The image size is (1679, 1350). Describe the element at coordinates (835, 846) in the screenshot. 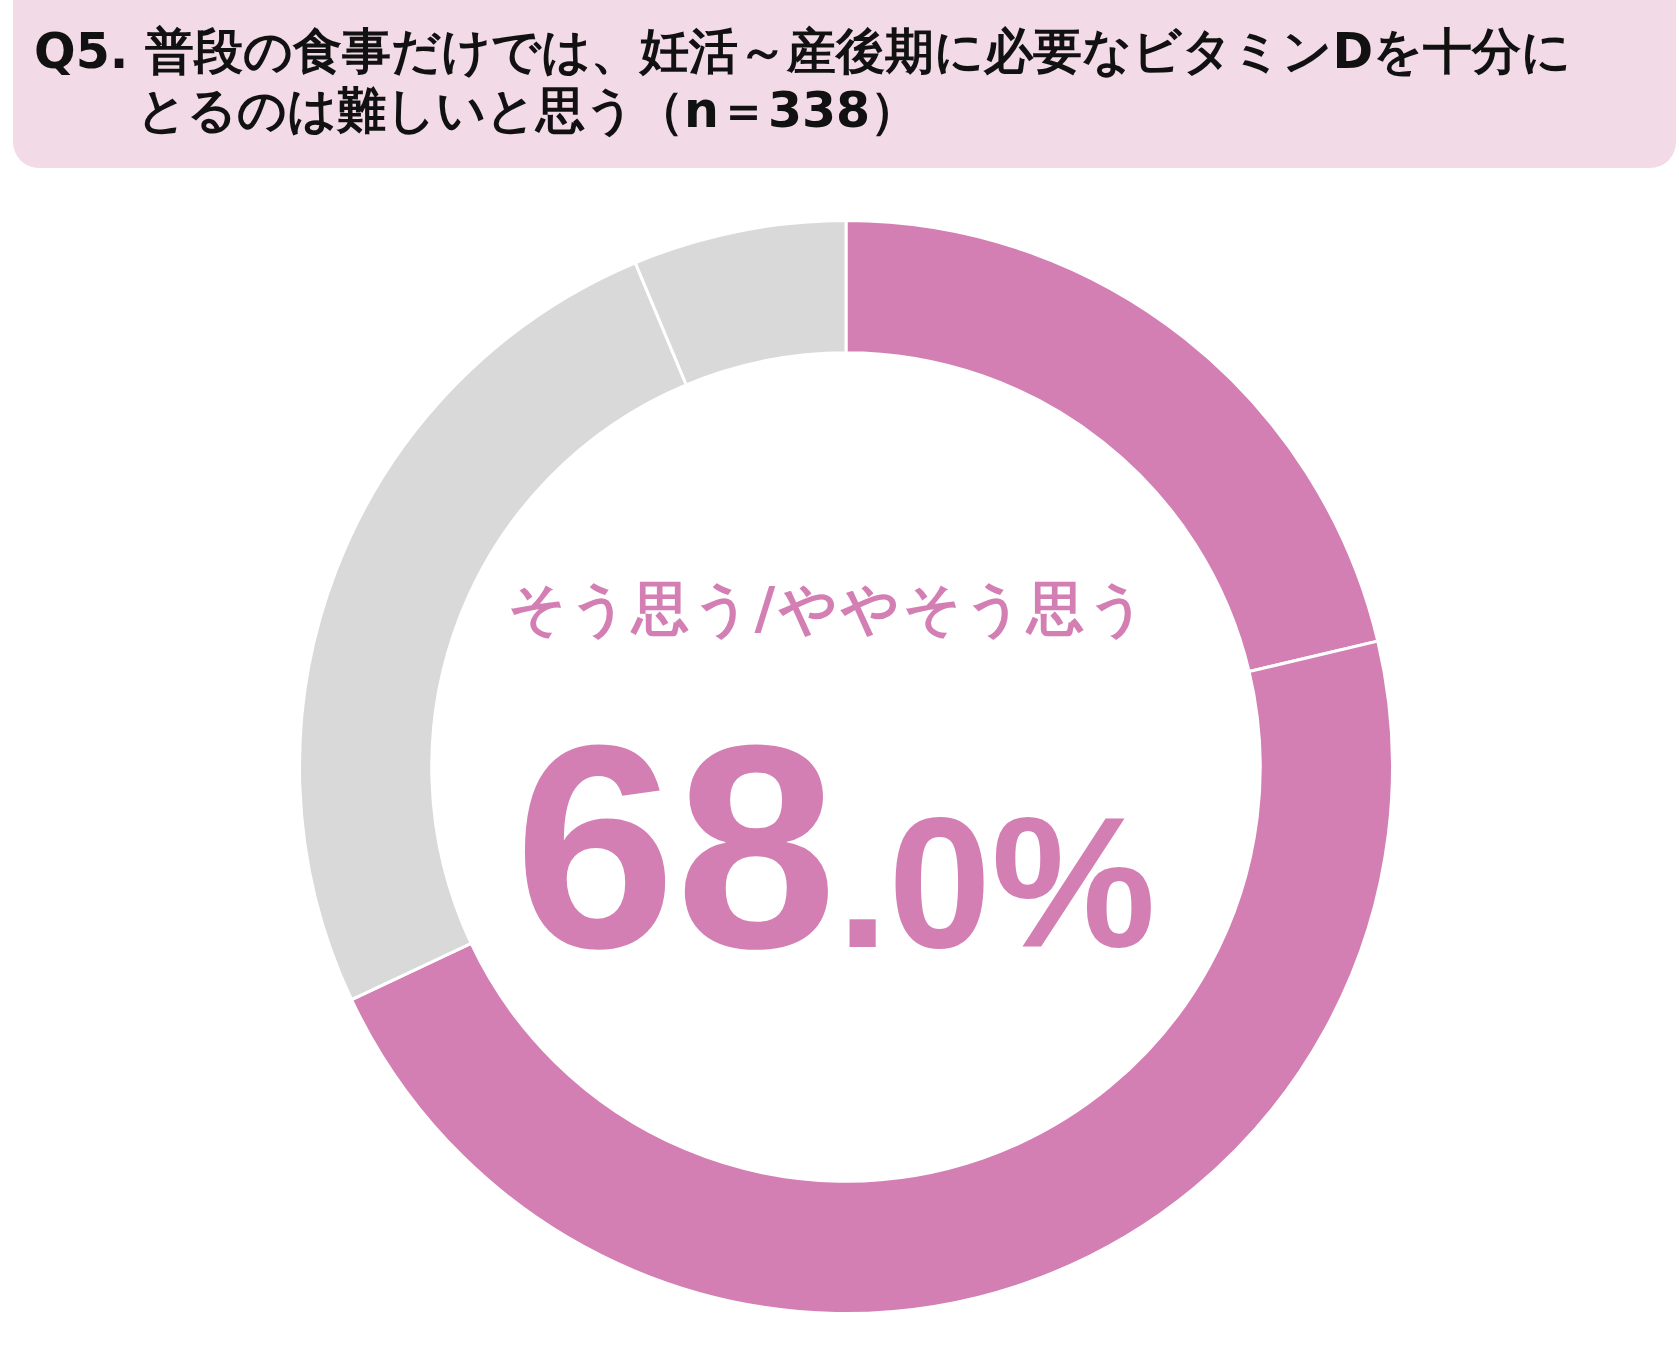

I see `text: 68.0%` at that location.